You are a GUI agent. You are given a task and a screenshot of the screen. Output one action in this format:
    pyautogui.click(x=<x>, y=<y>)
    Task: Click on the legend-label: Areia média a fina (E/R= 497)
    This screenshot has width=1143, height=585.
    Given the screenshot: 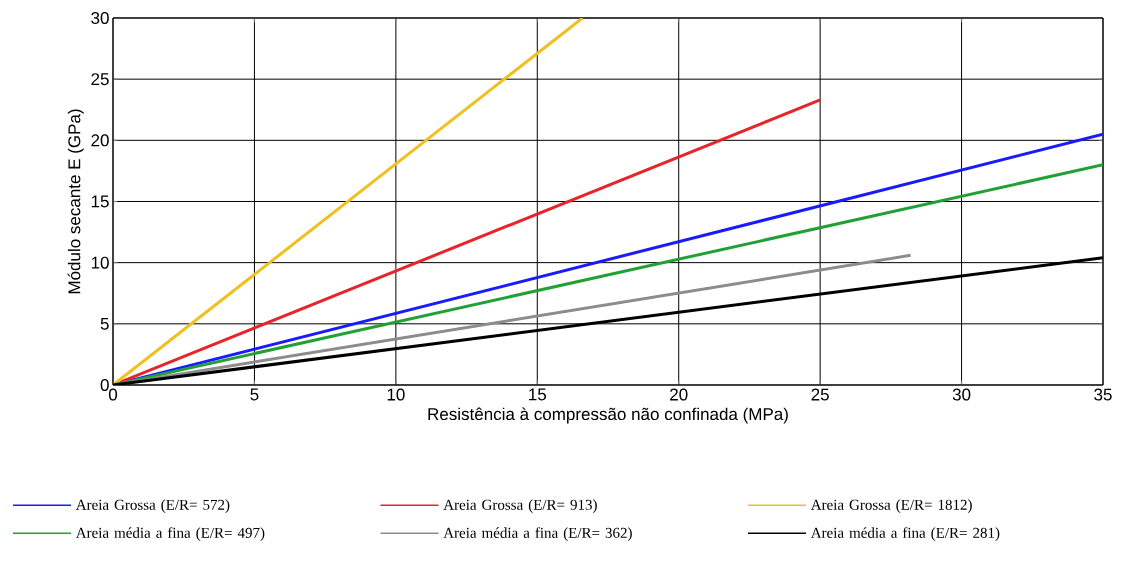 What is the action you would take?
    pyautogui.click(x=170, y=534)
    